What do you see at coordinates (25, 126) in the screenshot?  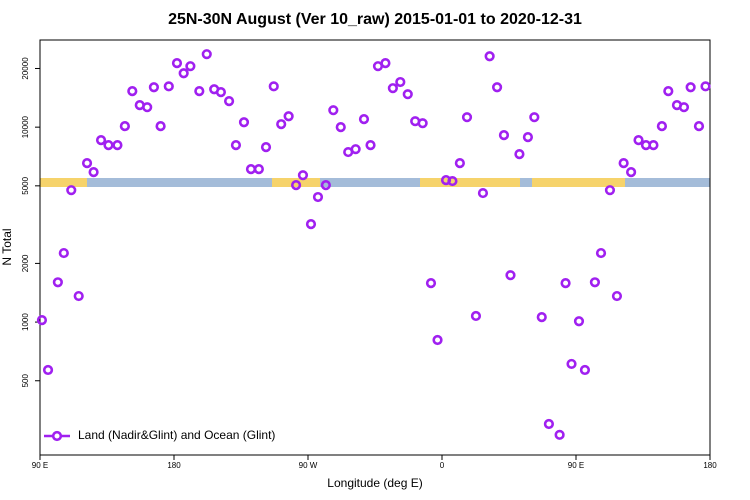 I see `y-tick-label: 10000` at bounding box center [25, 126].